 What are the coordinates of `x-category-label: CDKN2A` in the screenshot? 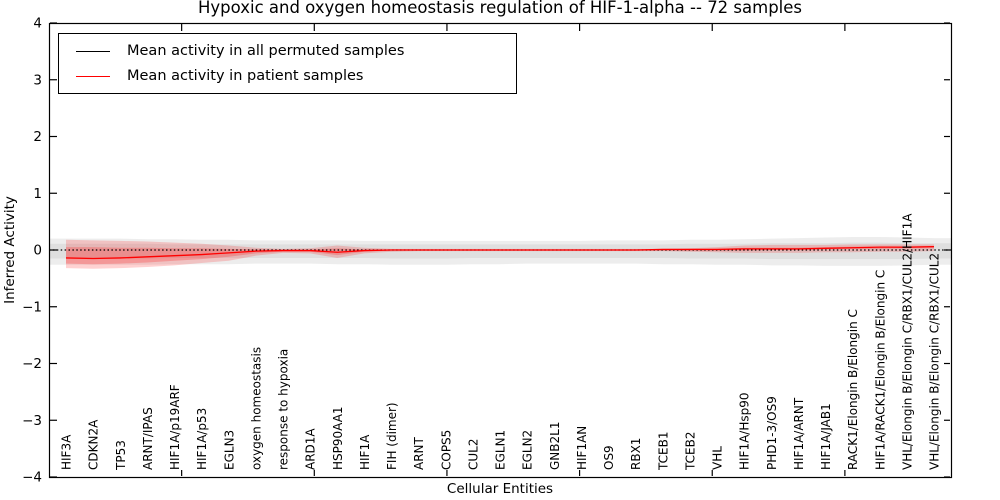 It's located at (94, 444).